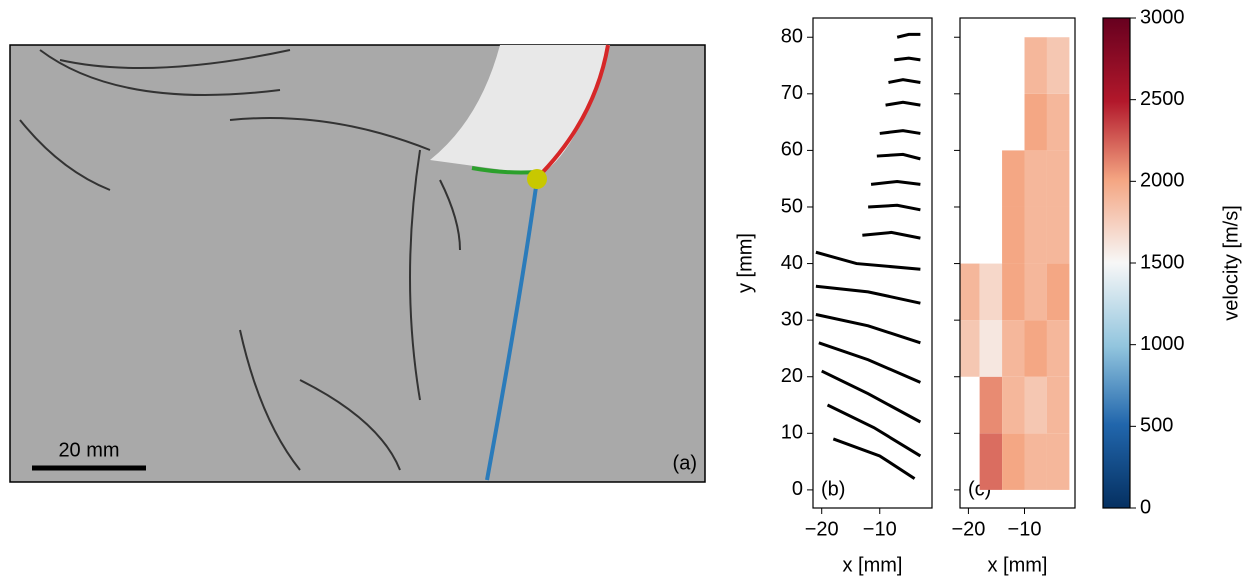 This screenshot has width=1250, height=585. I want to click on y-tick-label: 0, so click(797, 489).